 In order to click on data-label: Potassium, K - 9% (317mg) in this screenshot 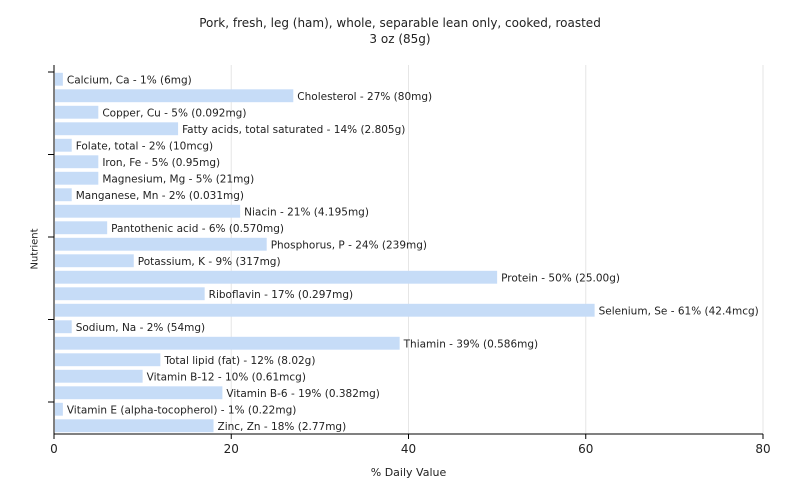, I will do `click(209, 262)`.